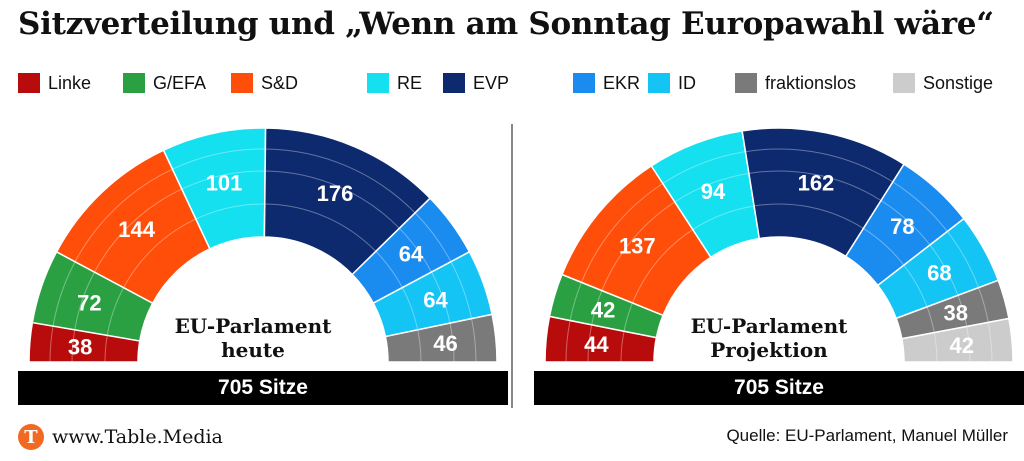 The height and width of the screenshot is (461, 1024). Describe the element at coordinates (687, 82) in the screenshot. I see `legend-label: ID` at that location.